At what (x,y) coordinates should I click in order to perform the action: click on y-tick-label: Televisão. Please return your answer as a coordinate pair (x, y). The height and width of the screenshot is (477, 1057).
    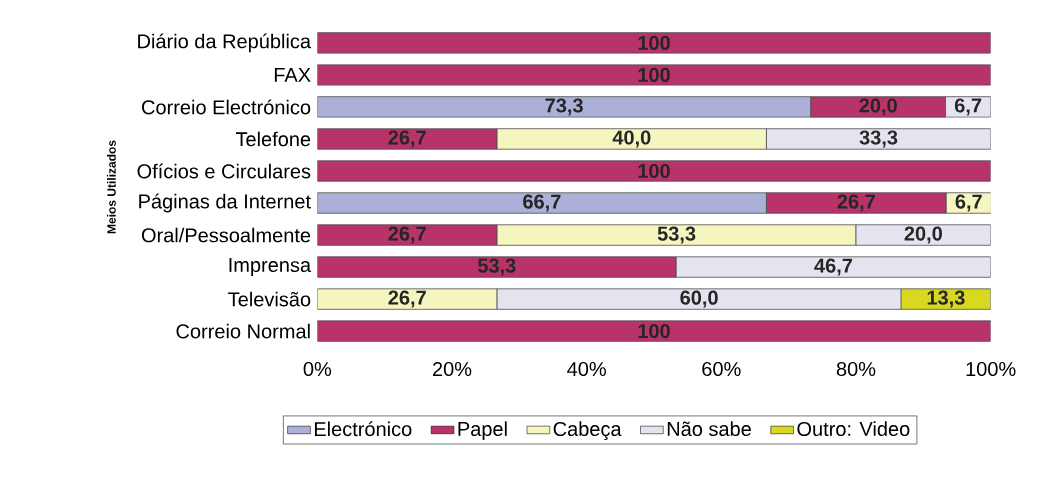
    Looking at the image, I should click on (269, 299).